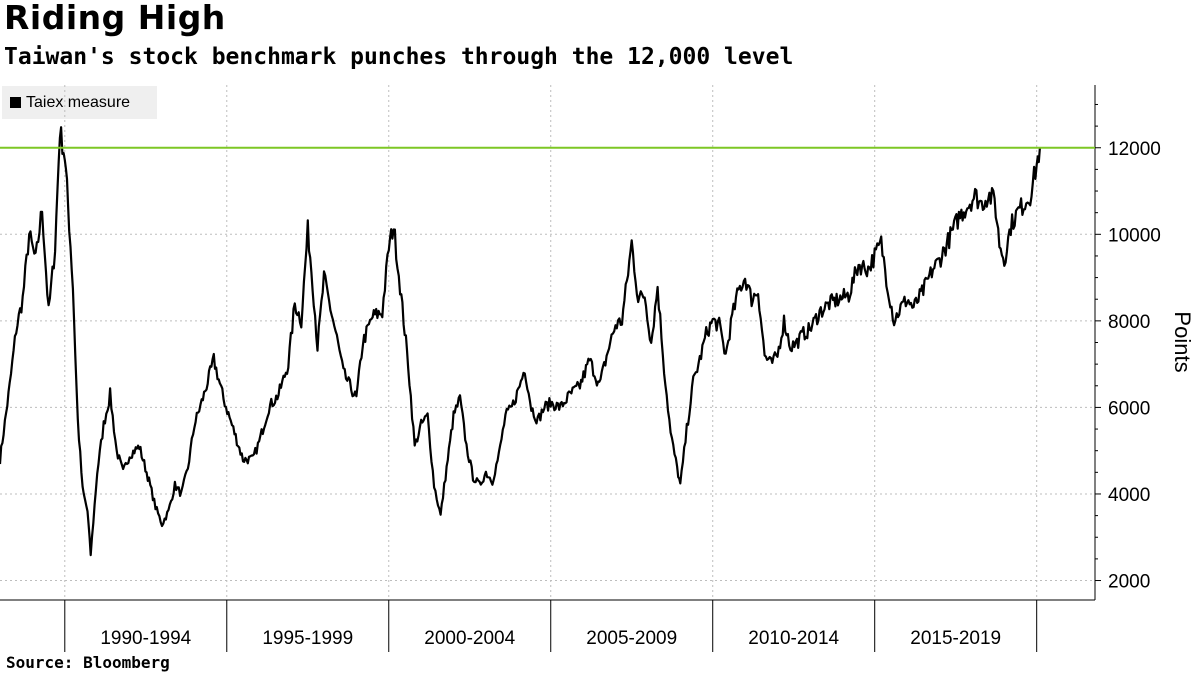 The image size is (1200, 675). I want to click on y-tick-label: 10000, so click(1134, 235).